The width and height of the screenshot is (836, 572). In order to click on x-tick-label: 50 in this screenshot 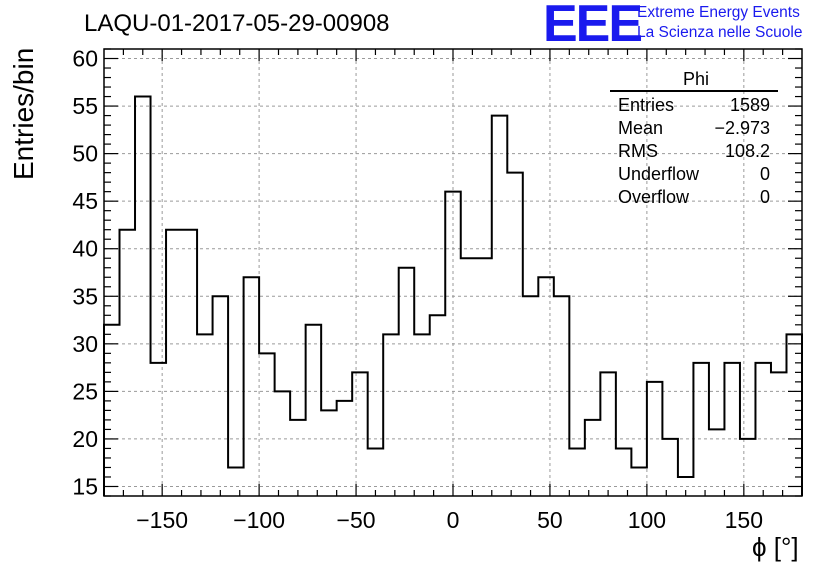, I will do `click(550, 520)`.